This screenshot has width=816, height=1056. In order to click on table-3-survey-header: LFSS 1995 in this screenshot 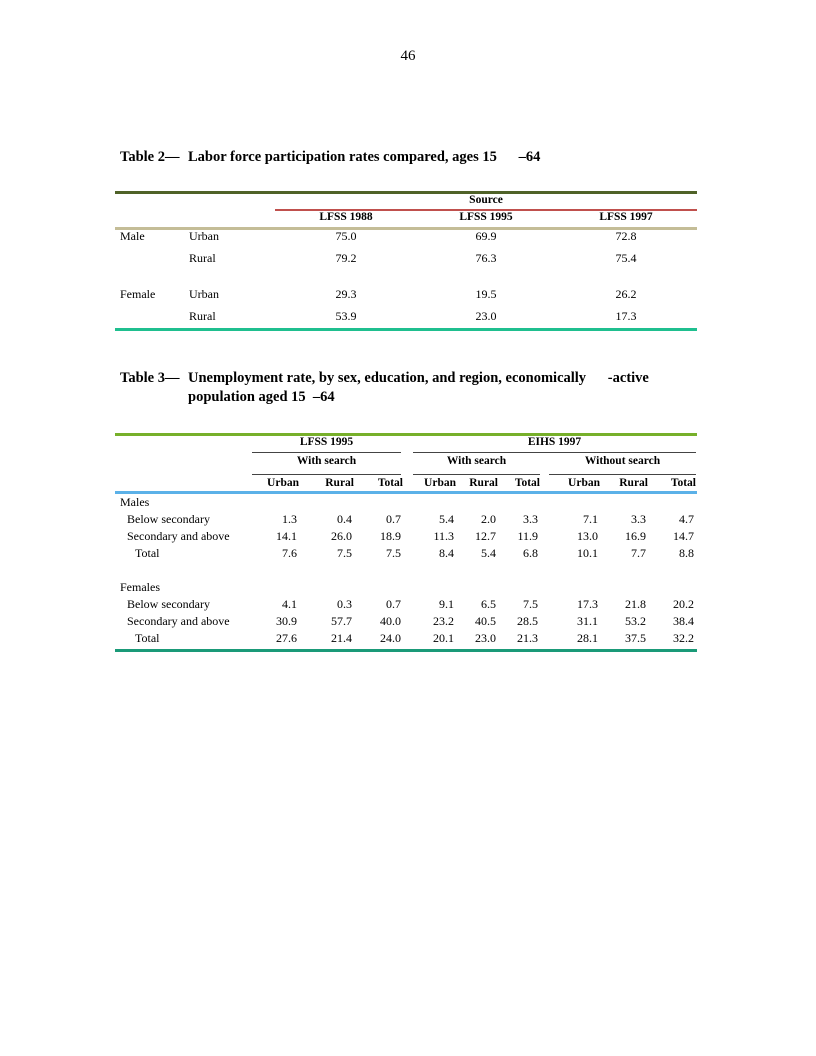, I will do `click(326, 442)`.